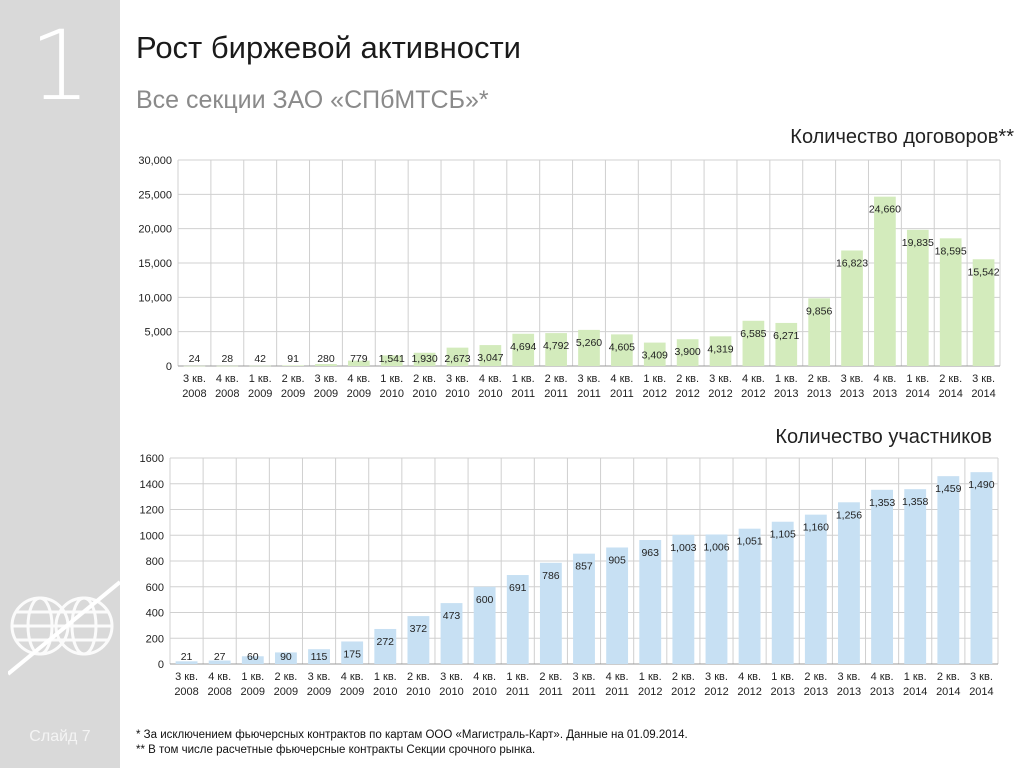 This screenshot has height=768, width=1024. I want to click on data-label: 4,605, so click(622, 347).